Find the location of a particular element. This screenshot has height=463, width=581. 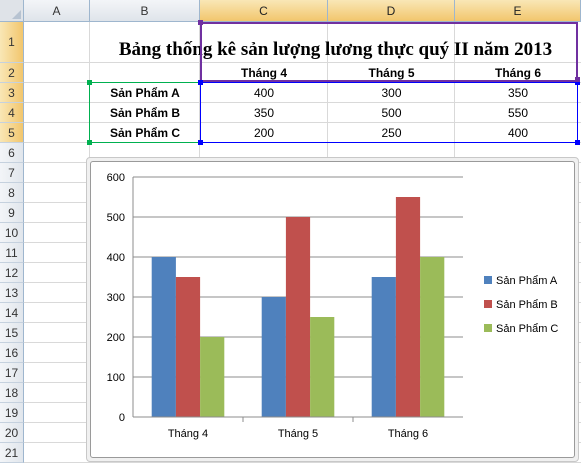

row-header: 21 is located at coordinates (12, 453).